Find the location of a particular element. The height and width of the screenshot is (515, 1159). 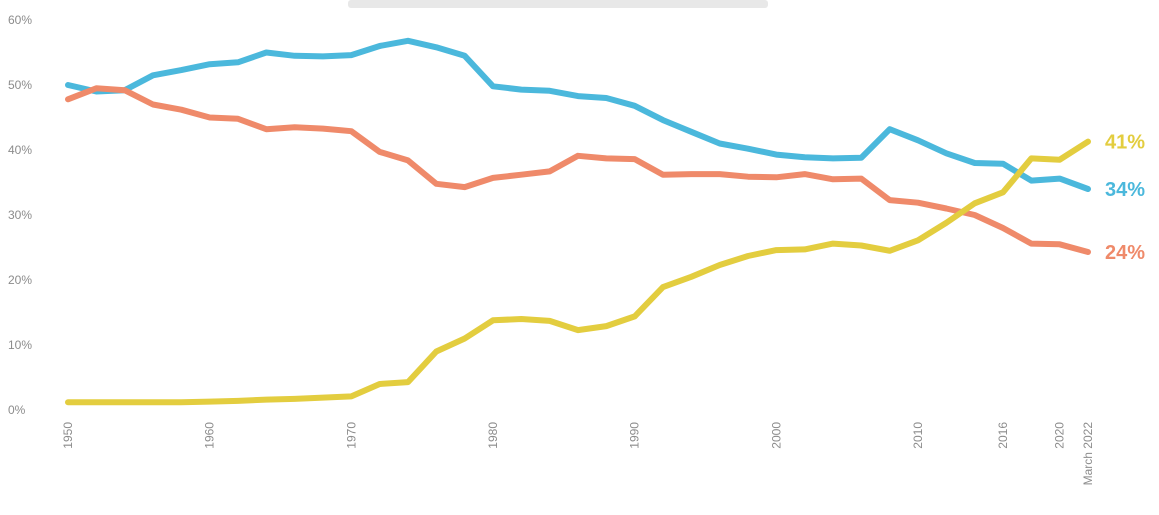

chart-title-bar is located at coordinates (558, 4).